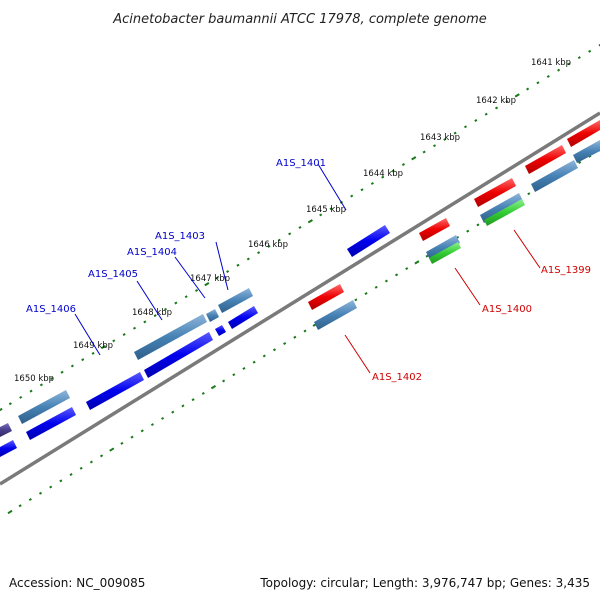 The width and height of the screenshot is (600, 600). Describe the element at coordinates (326, 210) in the screenshot. I see `scale-label-1645: 1645 kbp` at that location.